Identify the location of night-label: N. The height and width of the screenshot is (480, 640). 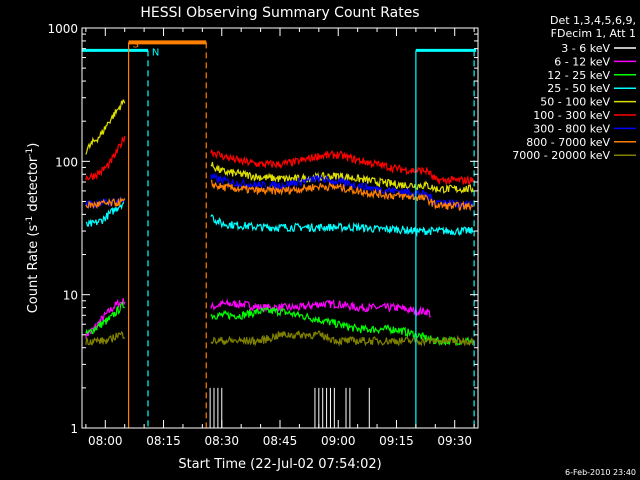
(155, 52).